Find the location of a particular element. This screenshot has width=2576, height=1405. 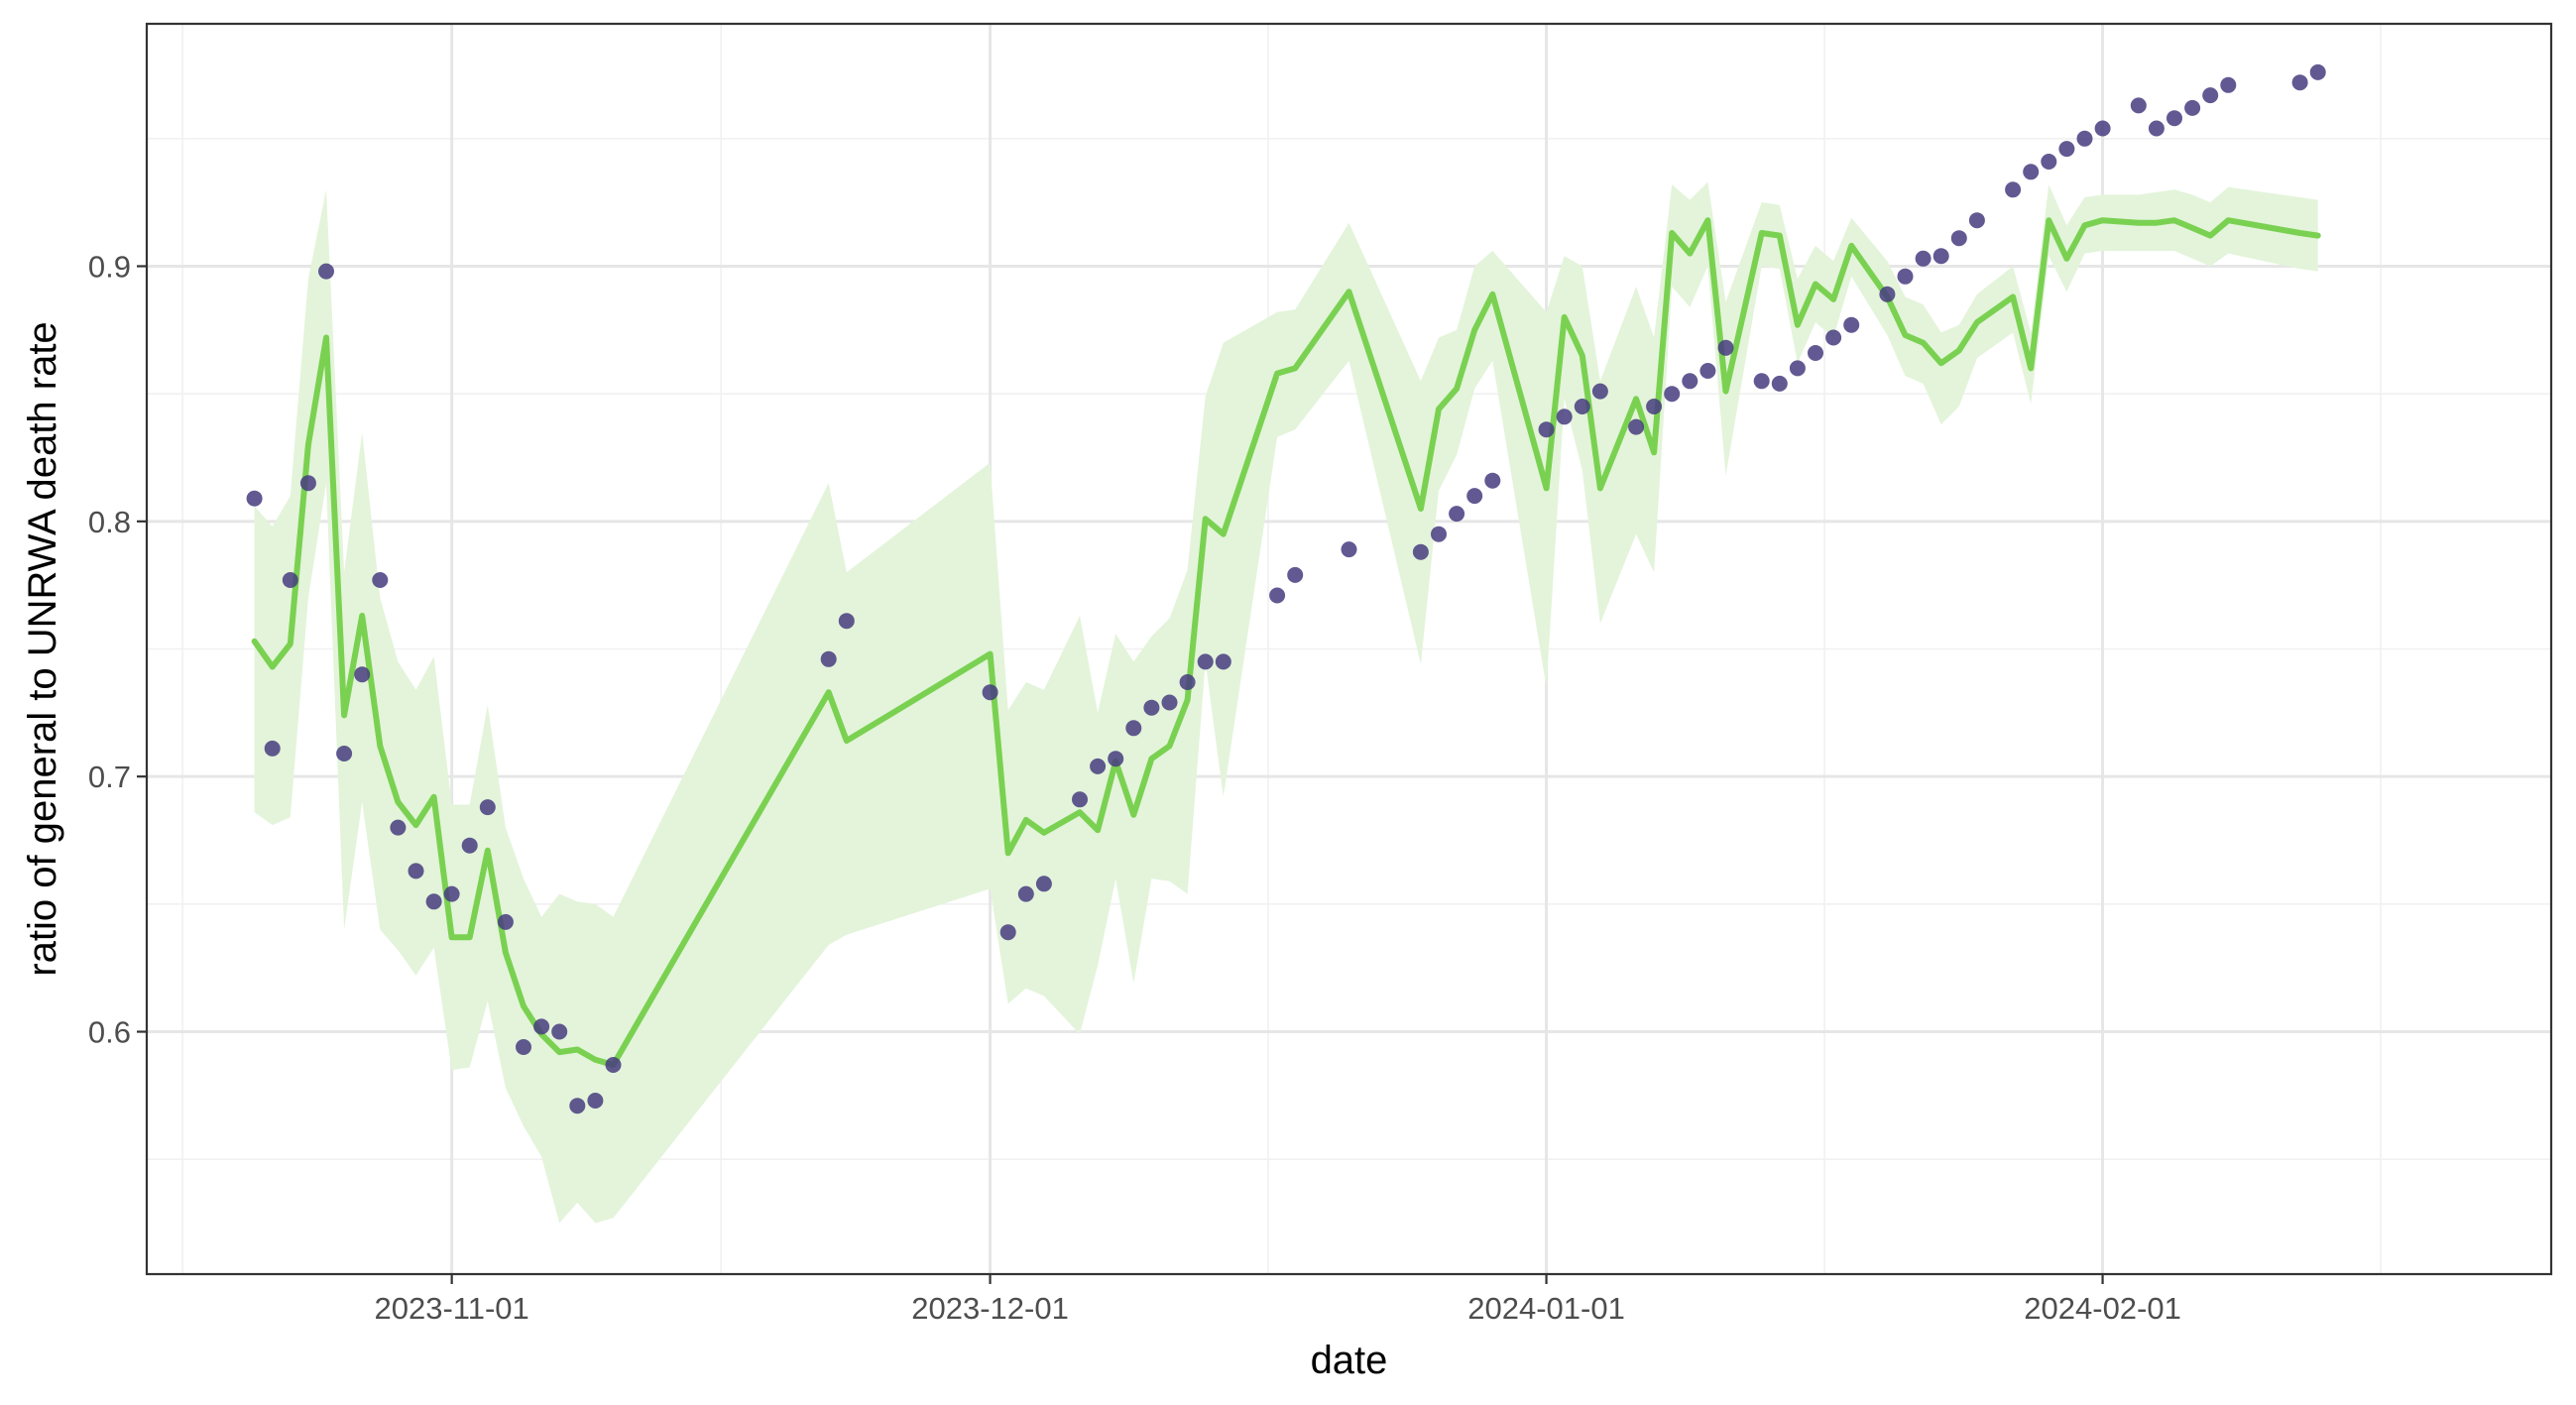

y-axis-ticks: 0.6 0.7 0.8 0.9 is located at coordinates (117, 649).